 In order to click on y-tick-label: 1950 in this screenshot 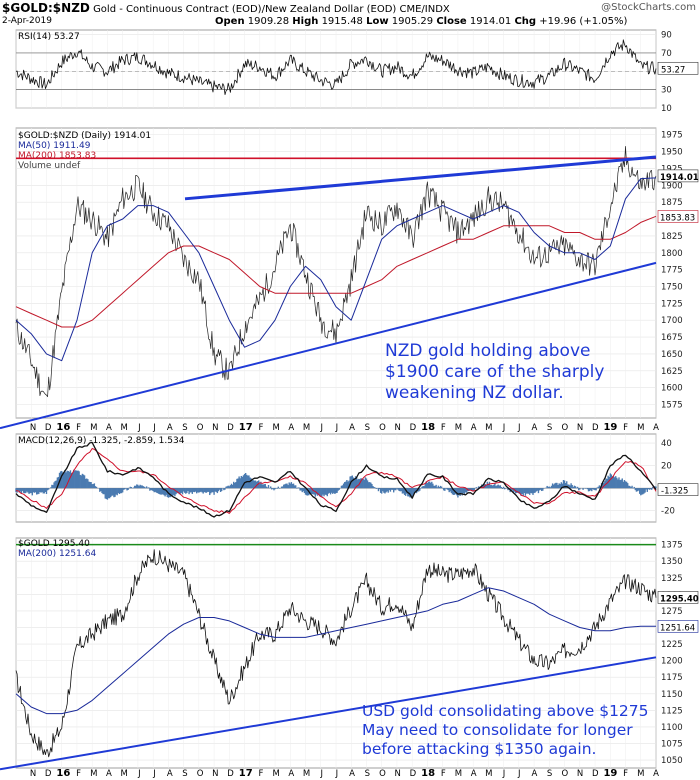, I will do `click(672, 153)`.